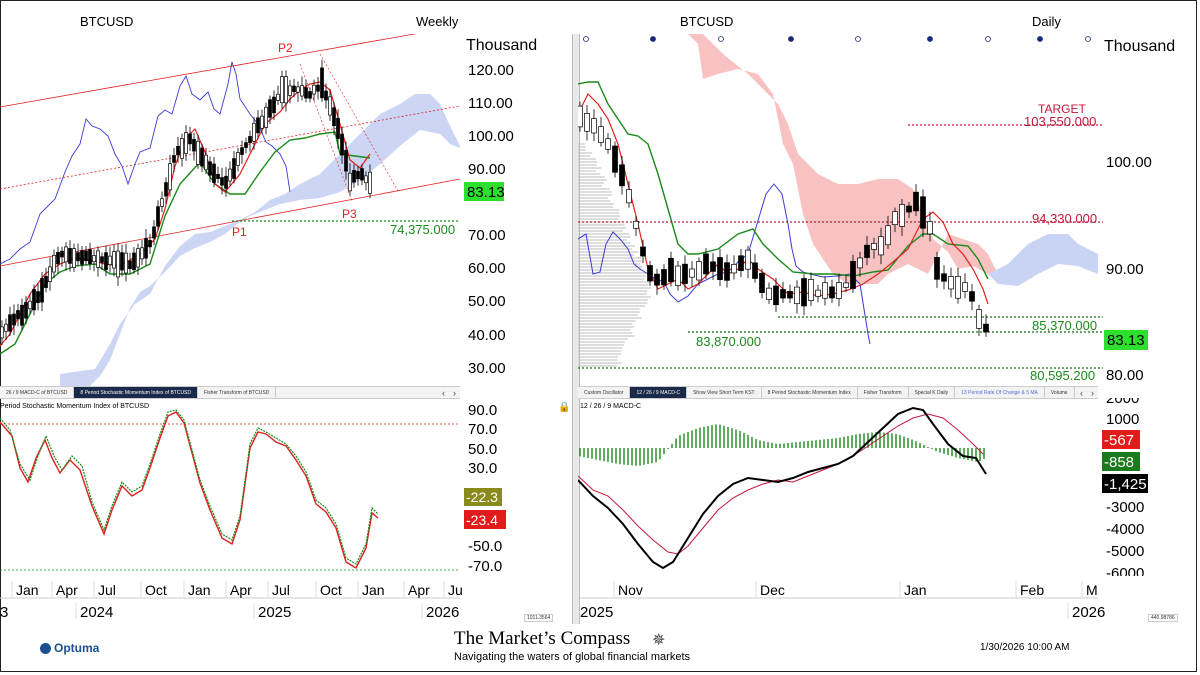 The height and width of the screenshot is (675, 1200). I want to click on axis-tick-label: -6000, so click(1125, 570).